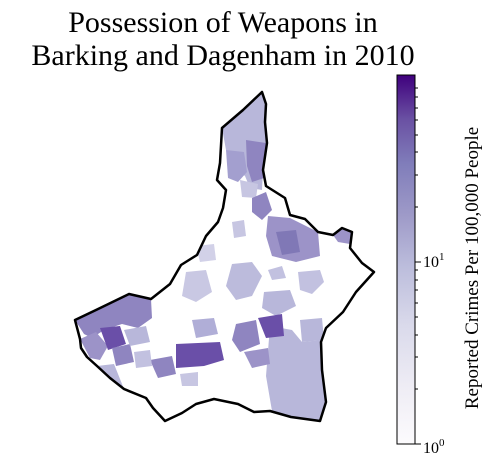 Image resolution: width=493 pixels, height=470 pixels. What do you see at coordinates (223, 55) in the screenshot?
I see `map-title-line-2: Barking and Dagenham in 2010` at bounding box center [223, 55].